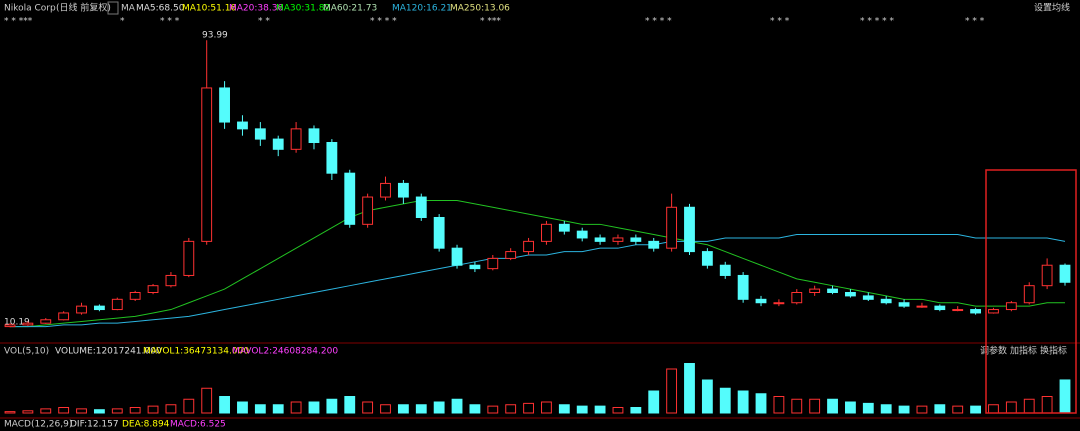  Describe the element at coordinates (108, 352) in the screenshot. I see `vol-value: VOLUME:12017241.000` at that location.